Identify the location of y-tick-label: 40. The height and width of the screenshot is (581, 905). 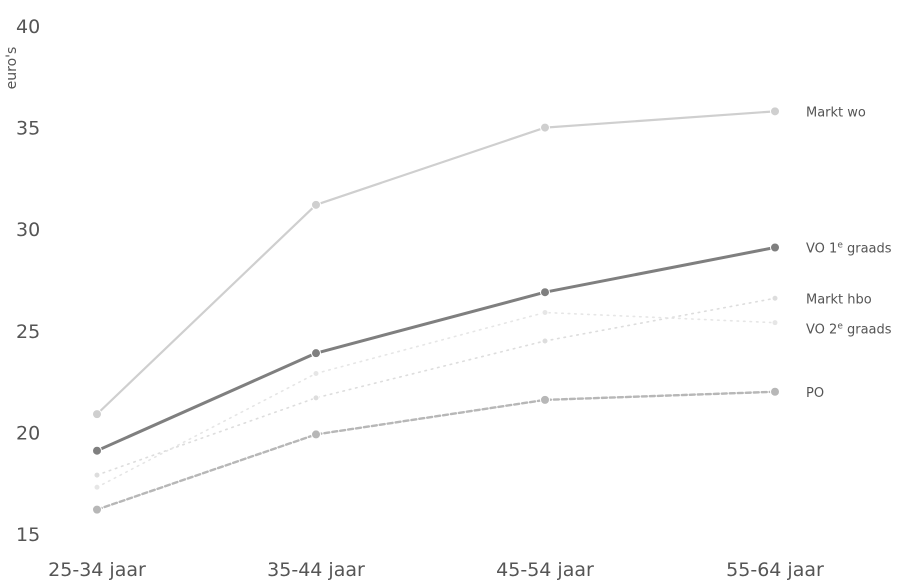
(28, 27).